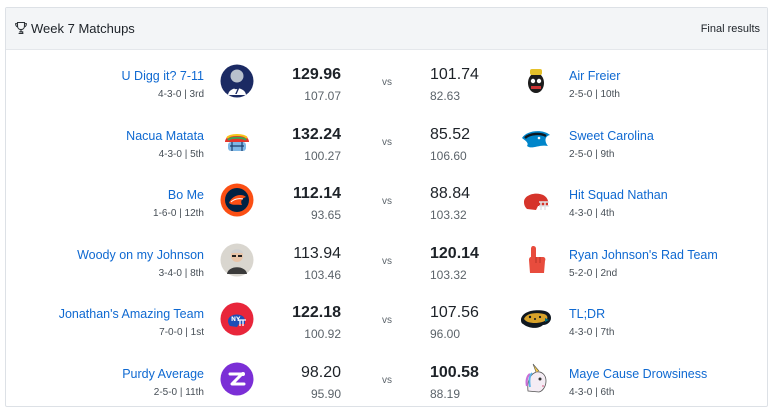  I want to click on right-team-record: 4-3-0 | 6th, so click(592, 392).